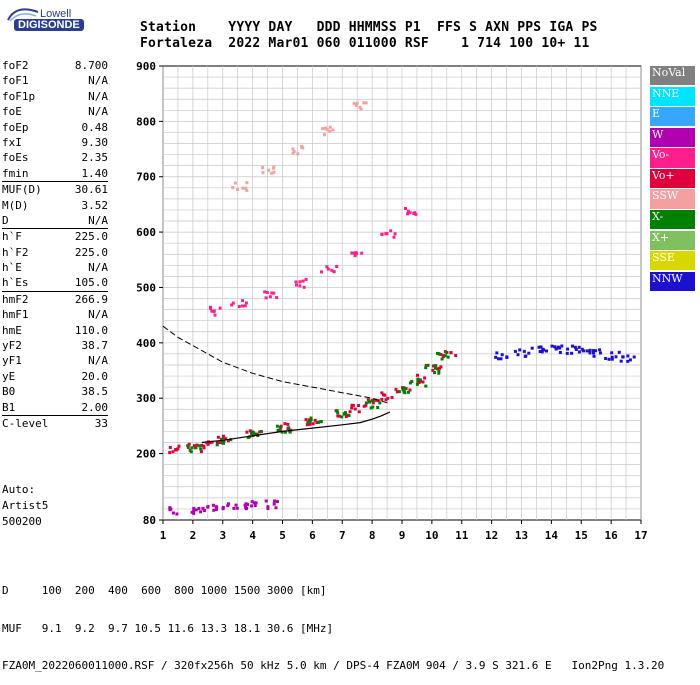  I want to click on x-tick-label: 14, so click(552, 535).